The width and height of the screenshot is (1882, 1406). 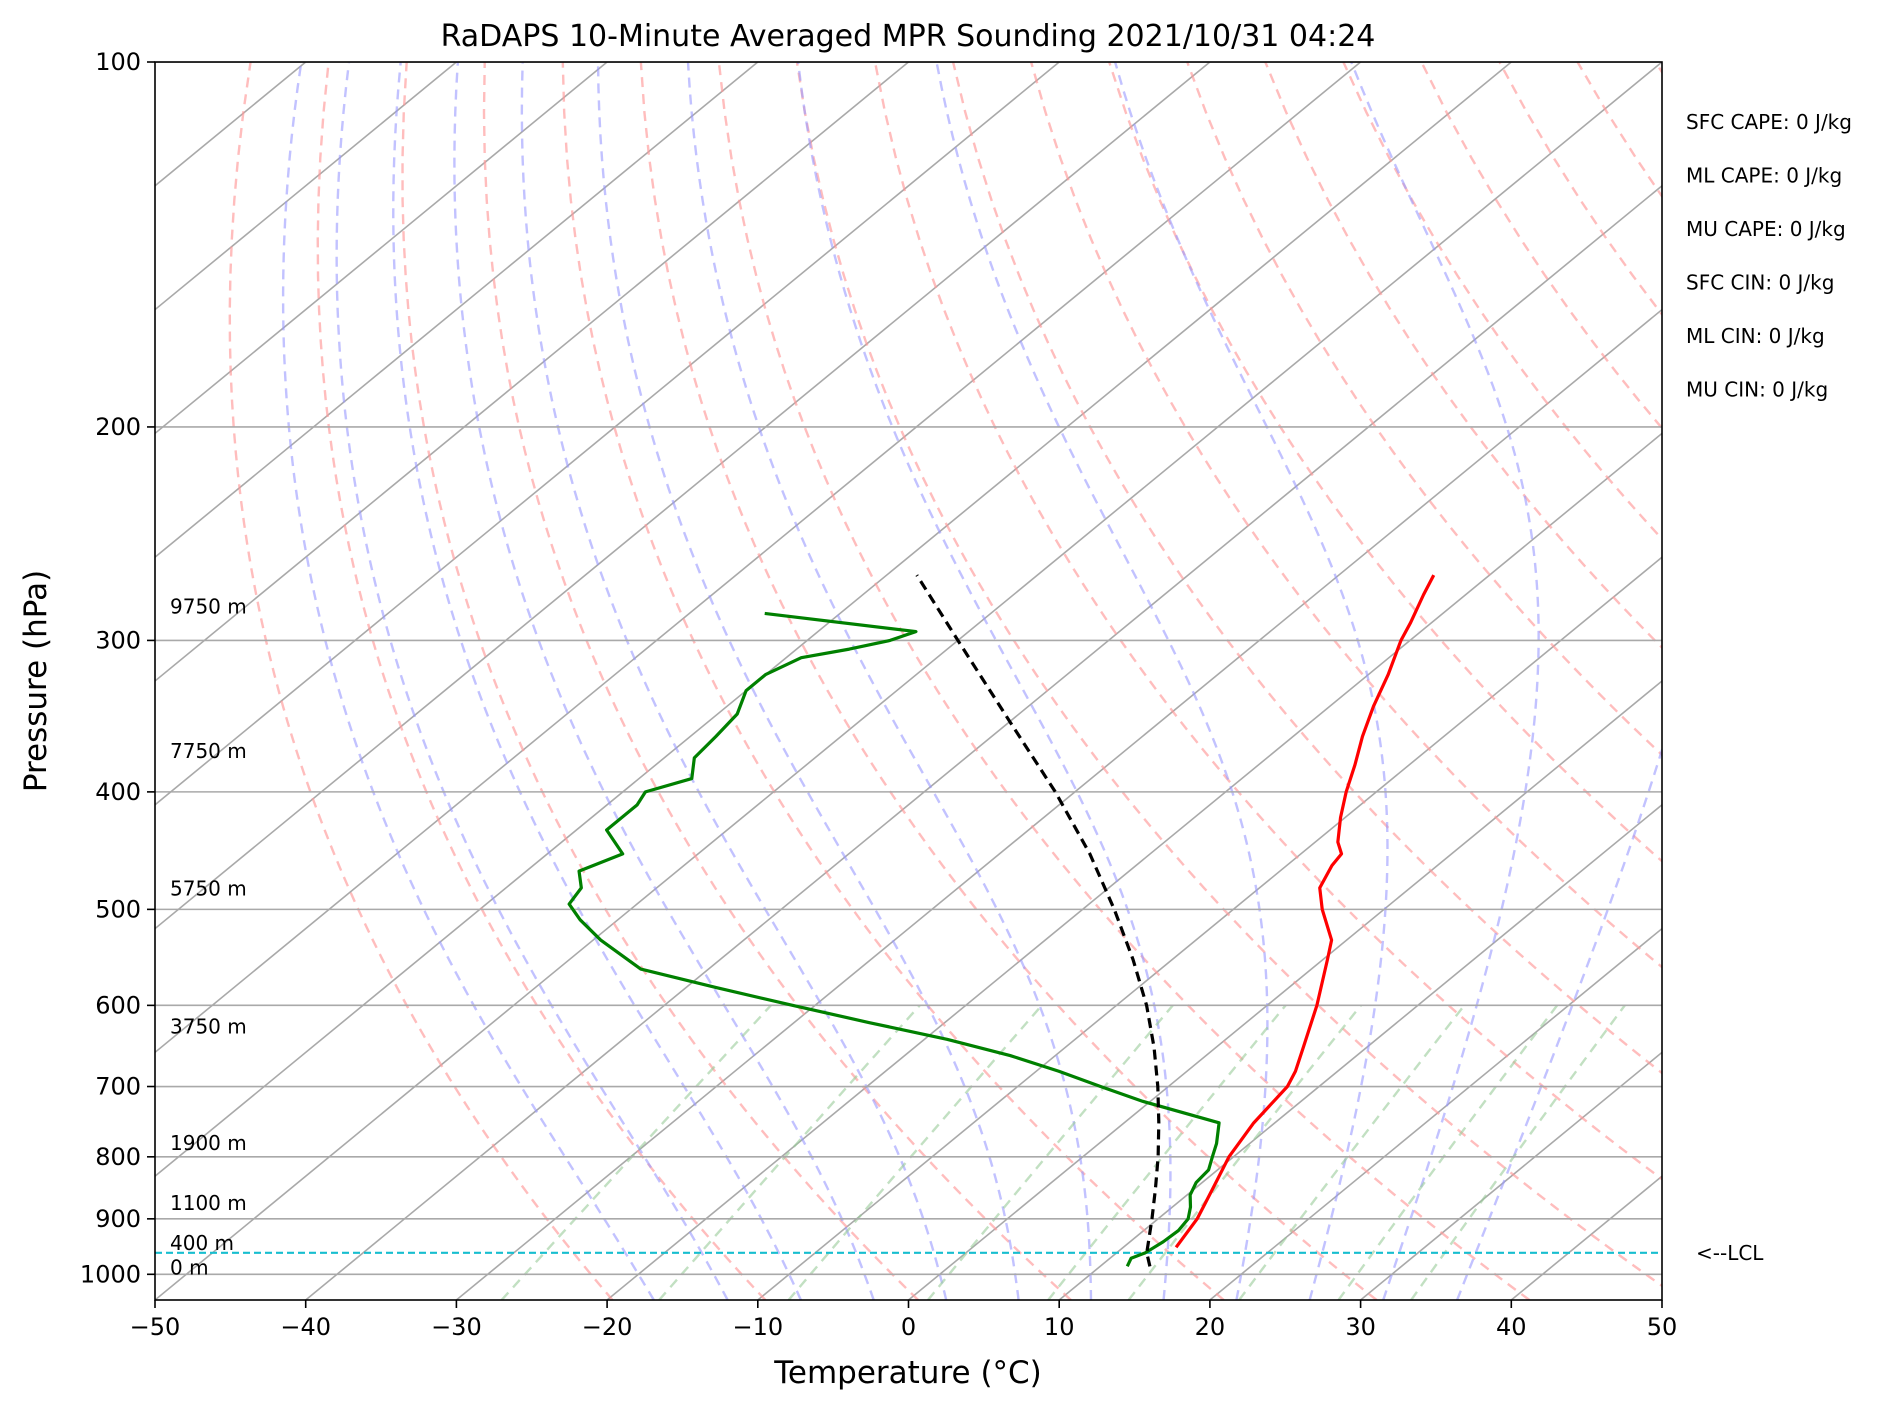 What do you see at coordinates (118, 1005) in the screenshot?
I see `y-tick-label: 600` at bounding box center [118, 1005].